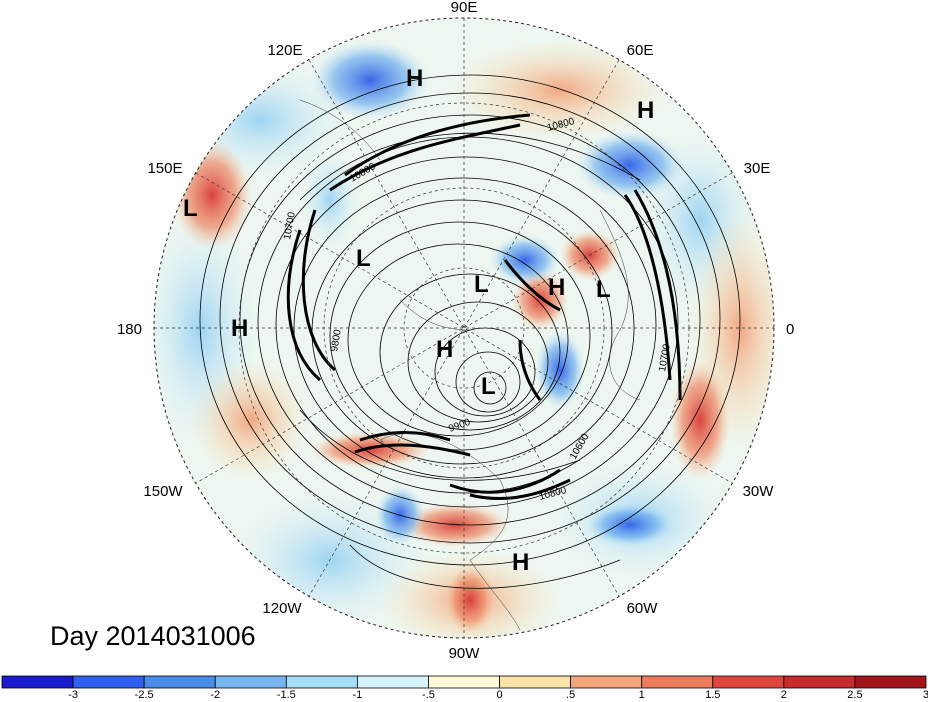 This screenshot has width=928, height=702. I want to click on lon-label-120e: 120E, so click(284, 50).